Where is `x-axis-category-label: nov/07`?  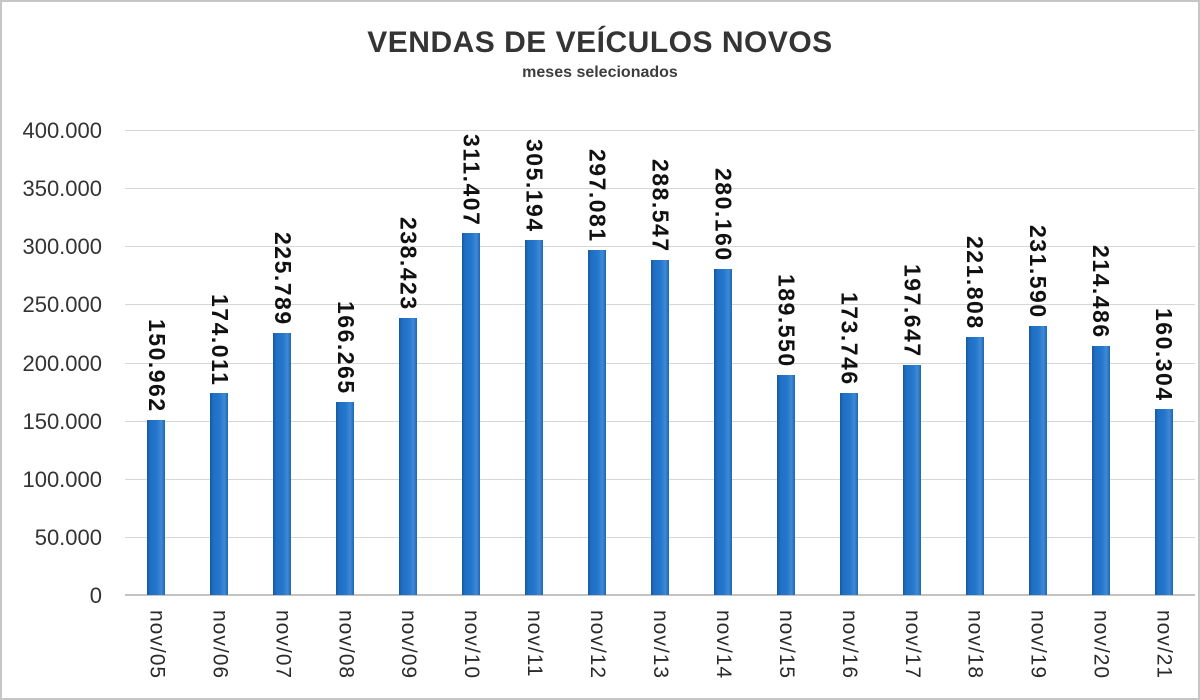
x-axis-category-label: nov/07 is located at coordinates (283, 645).